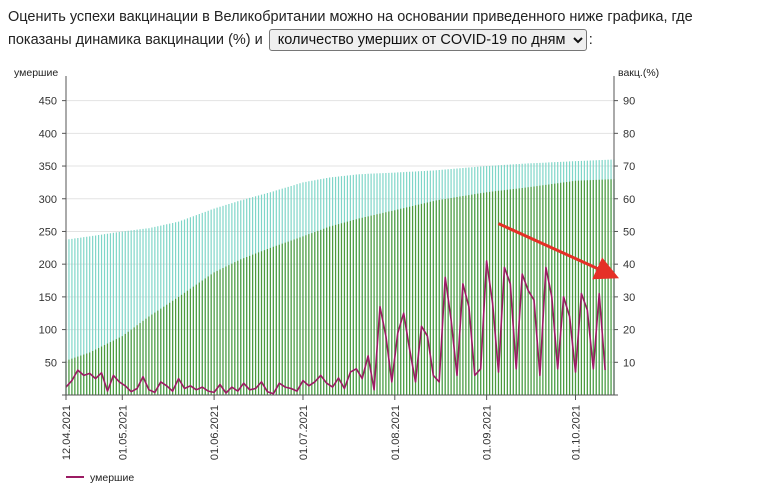 This screenshot has height=502, width=766. What do you see at coordinates (48, 200) in the screenshot?
I see `y-left-tick-label: 300` at bounding box center [48, 200].